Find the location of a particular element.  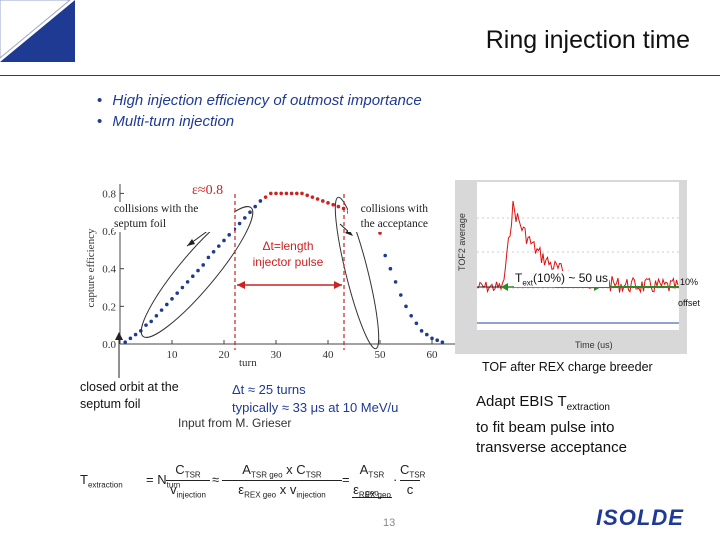

formula-frac1-den: vinjection is located at coordinates (188, 491).